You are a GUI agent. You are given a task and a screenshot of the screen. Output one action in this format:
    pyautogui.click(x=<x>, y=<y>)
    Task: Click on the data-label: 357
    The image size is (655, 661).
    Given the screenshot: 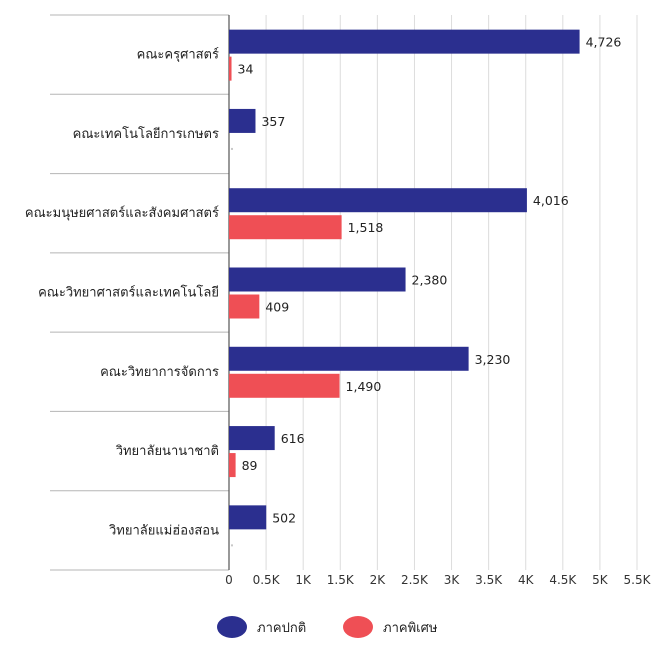 What is the action you would take?
    pyautogui.click(x=273, y=121)
    